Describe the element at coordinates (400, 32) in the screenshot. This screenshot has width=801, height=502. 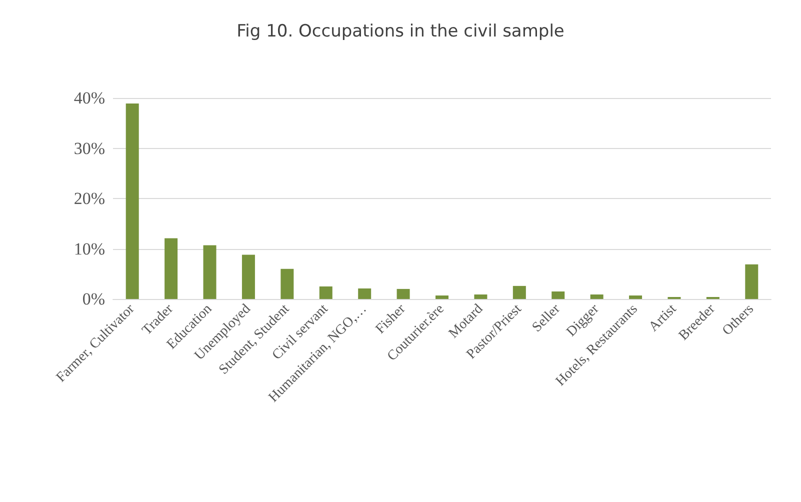
I see `chart-title: Fig 10. Occupations in the civil sample` at that location.